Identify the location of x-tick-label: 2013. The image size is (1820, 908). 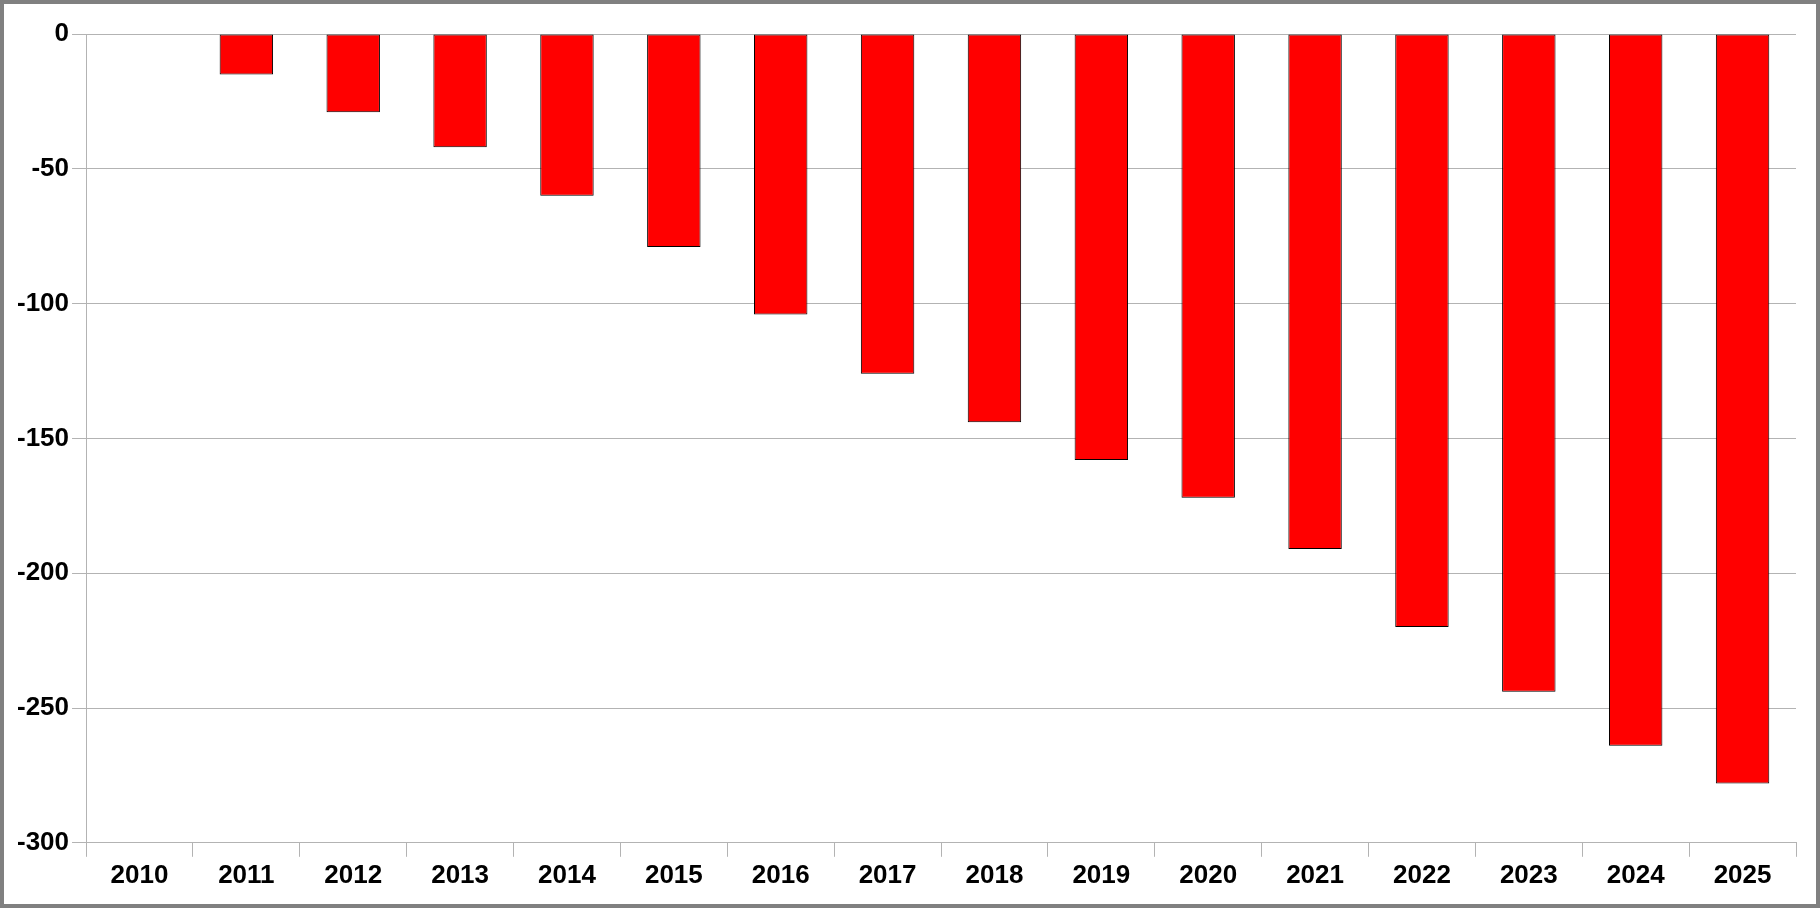
(460, 873).